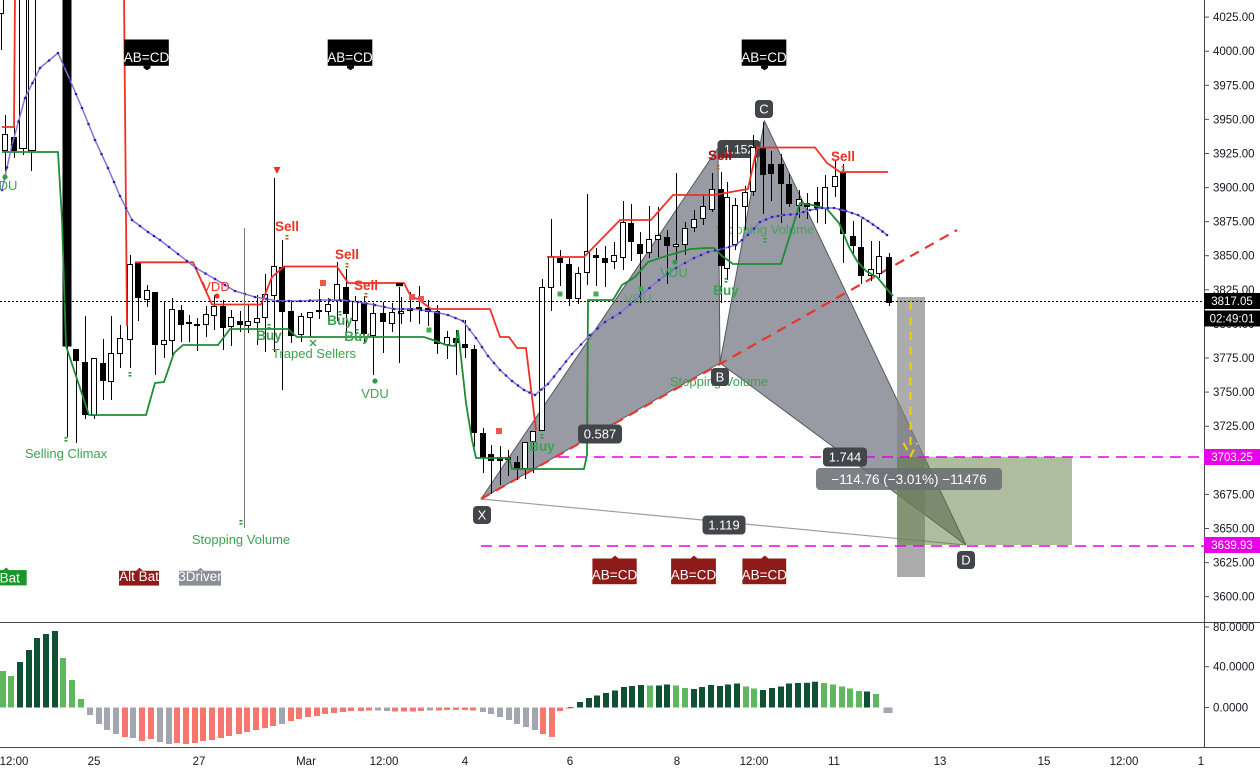 This screenshot has height=779, width=1260. I want to click on svg-text: D, so click(965, 560).